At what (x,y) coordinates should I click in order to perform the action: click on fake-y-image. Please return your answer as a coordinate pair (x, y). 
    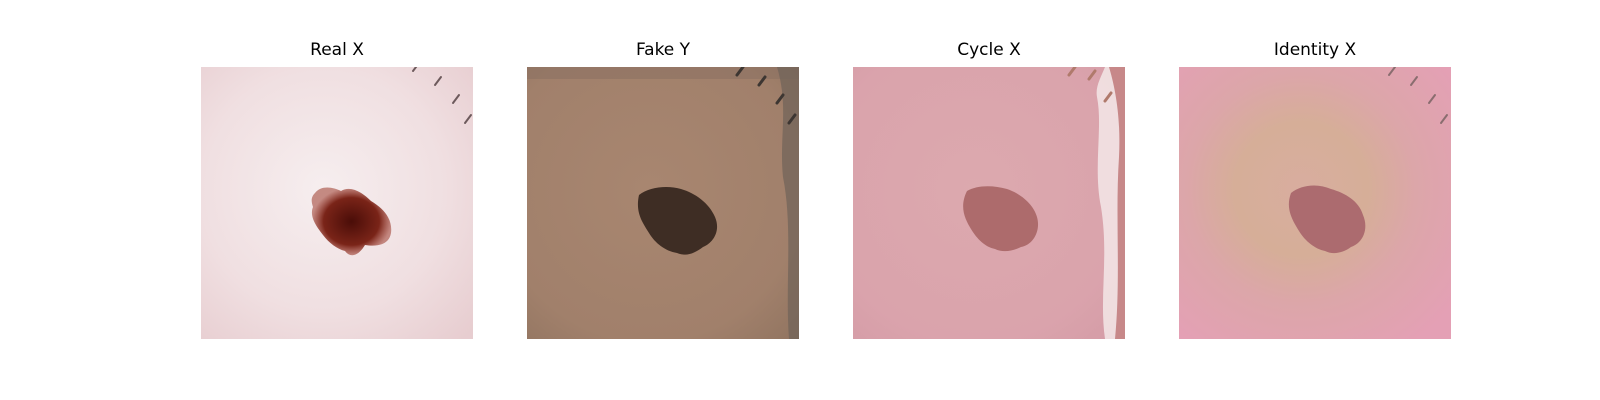
    Looking at the image, I should click on (663, 203).